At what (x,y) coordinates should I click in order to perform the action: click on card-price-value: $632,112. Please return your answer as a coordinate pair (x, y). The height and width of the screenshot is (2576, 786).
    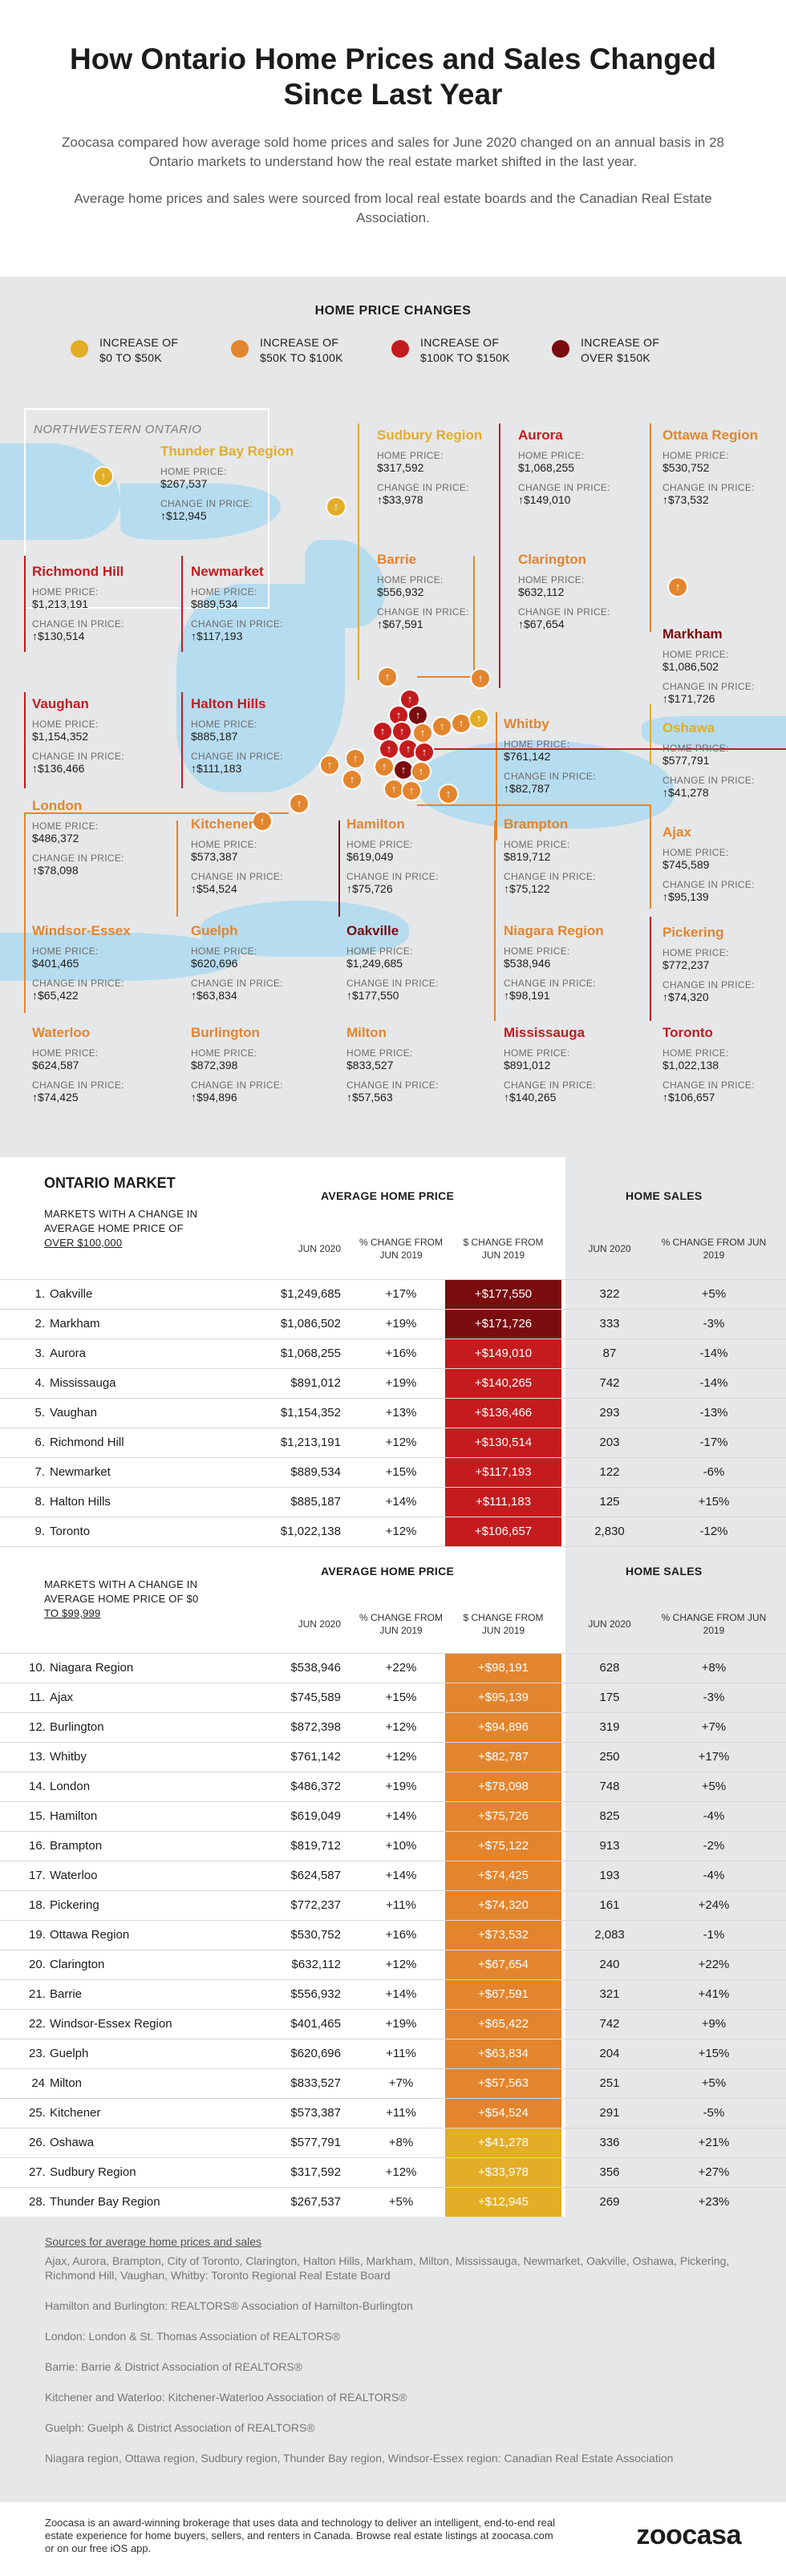
    Looking at the image, I should click on (541, 591).